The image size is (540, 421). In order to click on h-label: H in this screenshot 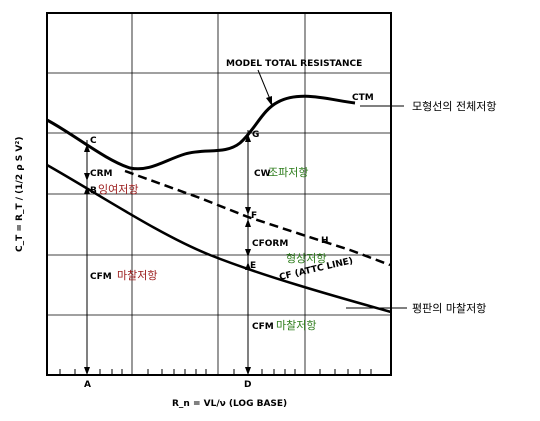, I will do `click(325, 241)`.